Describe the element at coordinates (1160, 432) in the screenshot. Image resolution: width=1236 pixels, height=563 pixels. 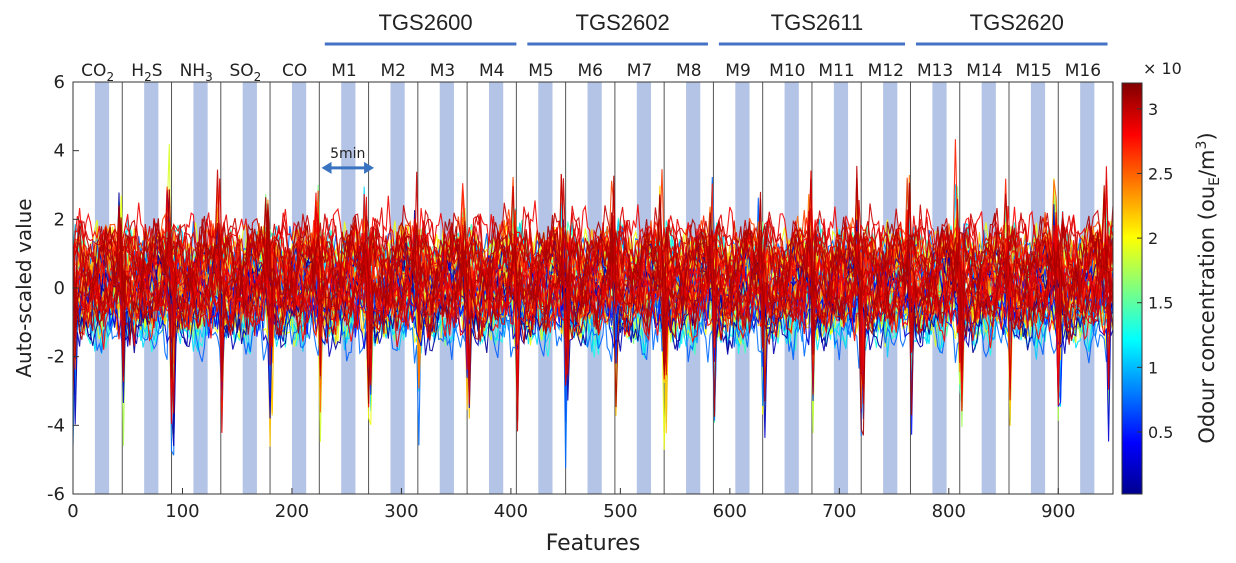
I see `colorbar-tick-label: 0.5` at that location.